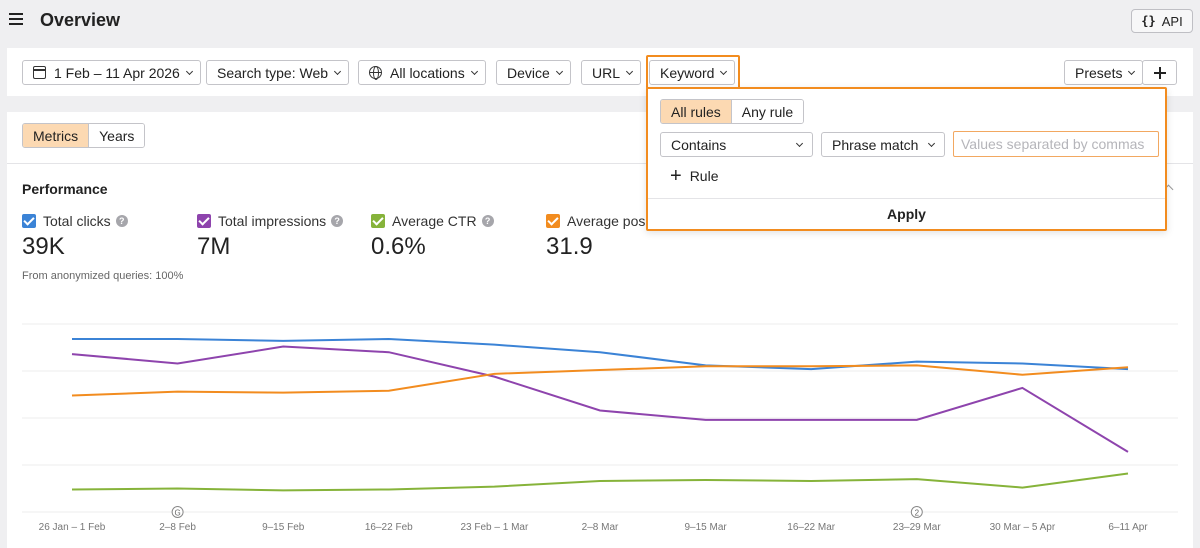 This screenshot has height=548, width=1200. I want to click on locations-button: All locations, so click(422, 72).